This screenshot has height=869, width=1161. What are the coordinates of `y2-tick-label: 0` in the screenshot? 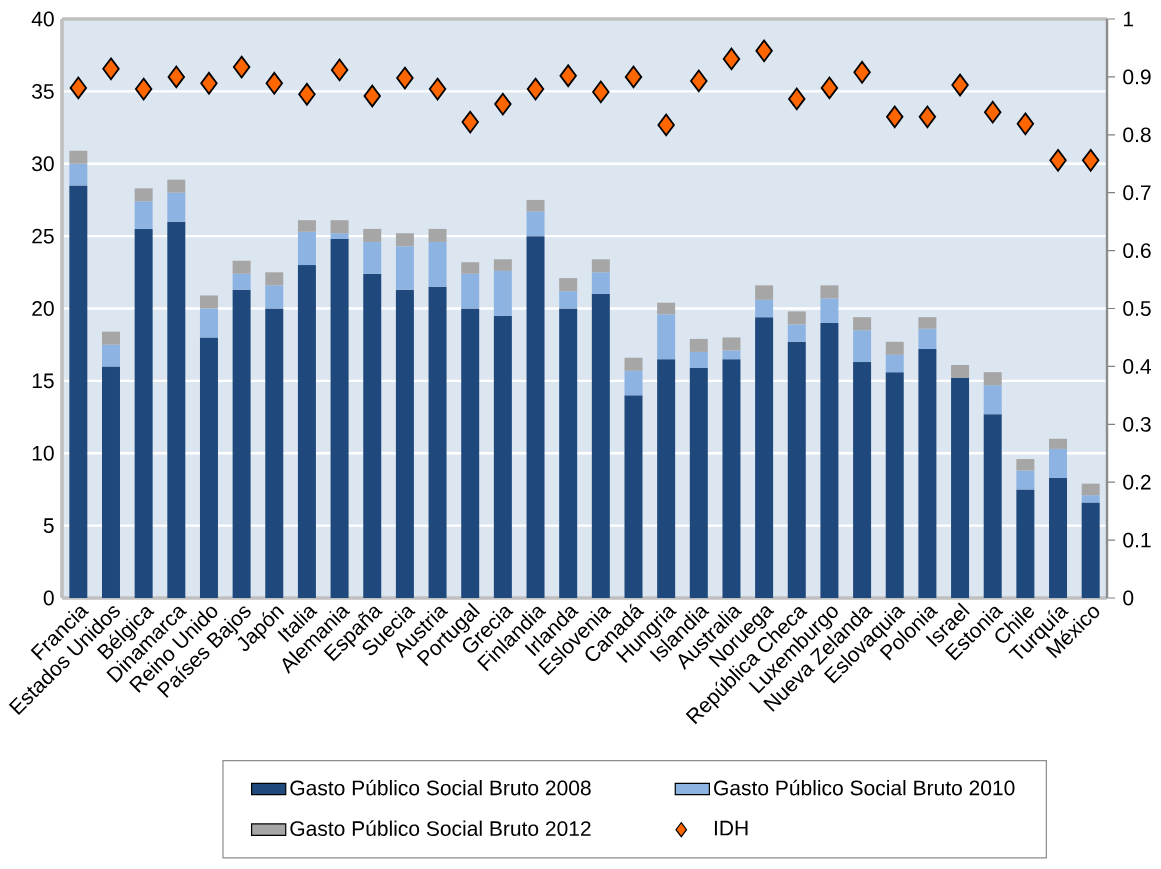 It's located at (1128, 598).